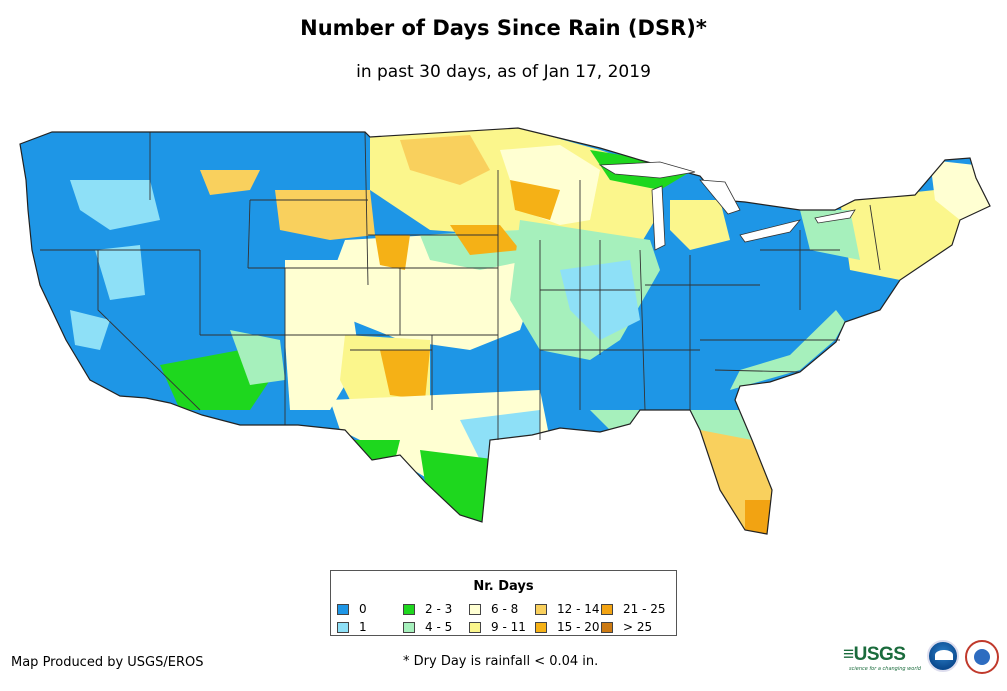 This screenshot has width=1007, height=691. Describe the element at coordinates (644, 609) in the screenshot. I see `legend-label: 21 - 25` at that location.